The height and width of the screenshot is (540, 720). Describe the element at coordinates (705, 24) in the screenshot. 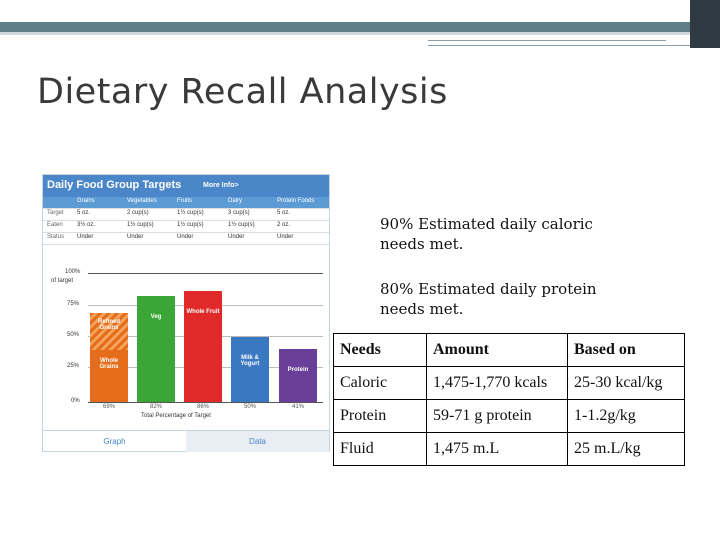

I see `top-corner-block` at that location.